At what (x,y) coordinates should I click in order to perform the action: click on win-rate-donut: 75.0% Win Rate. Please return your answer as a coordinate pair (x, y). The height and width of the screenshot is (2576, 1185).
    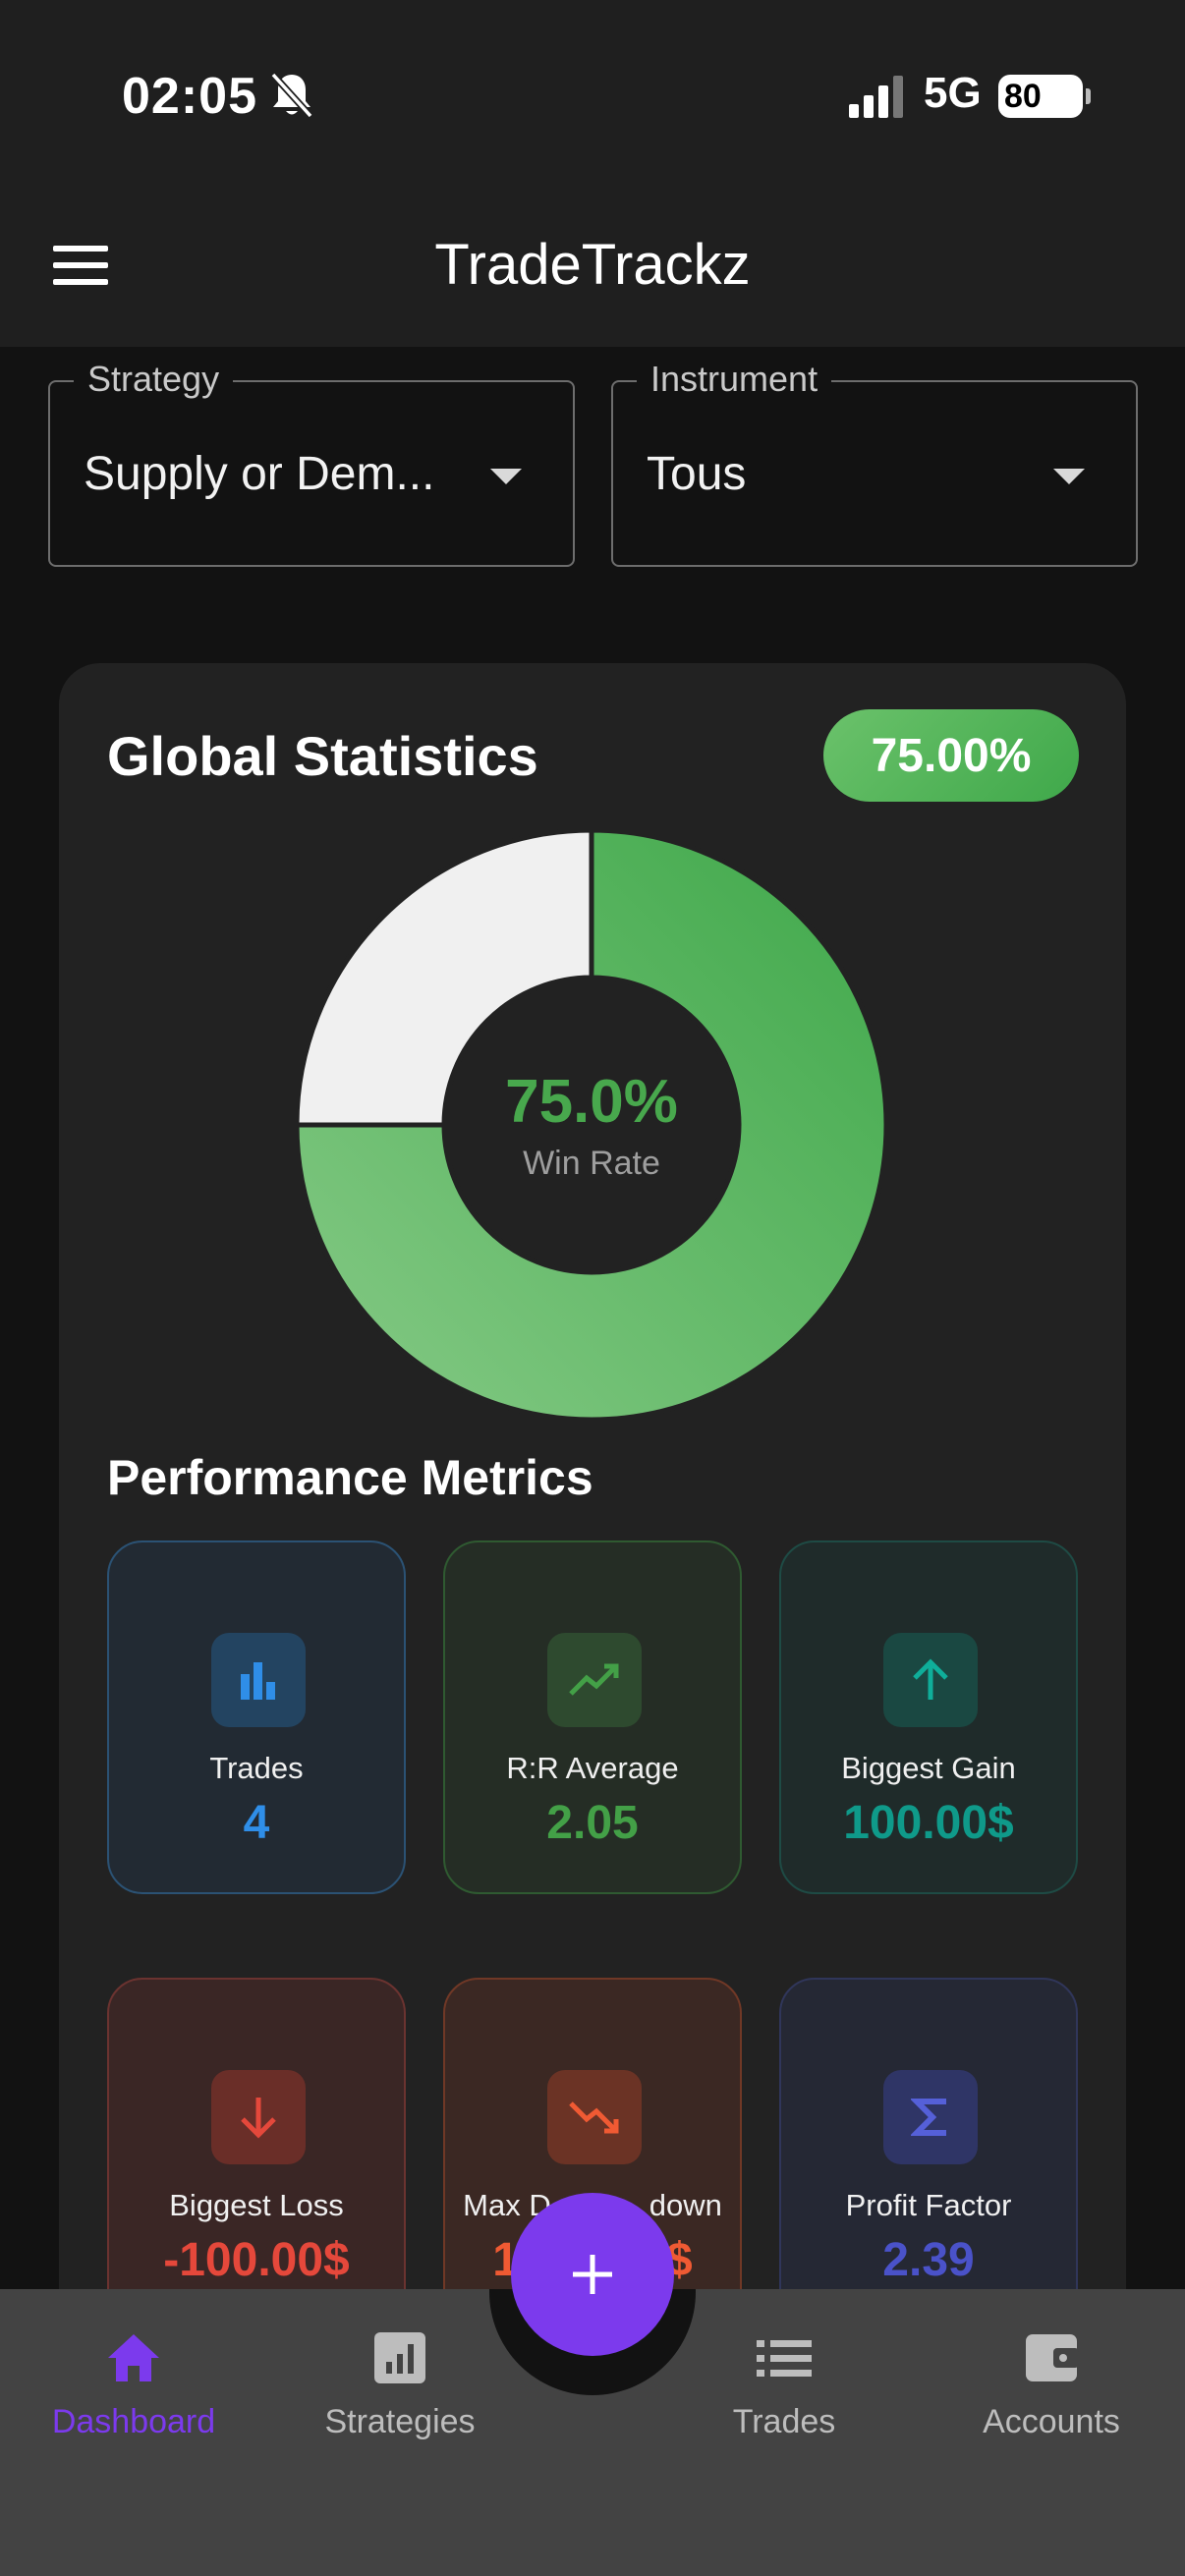
    Looking at the image, I should click on (592, 1125).